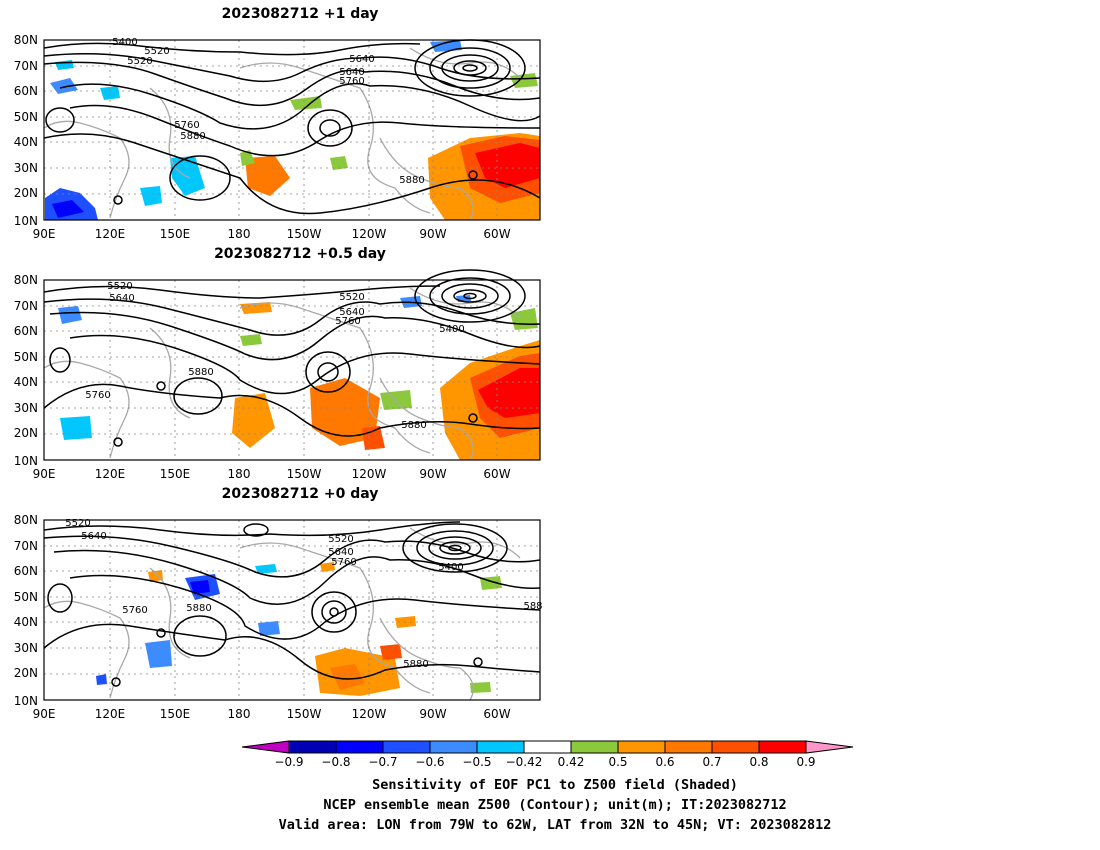  Describe the element at coordinates (829, 747) in the screenshot. I see `colorbar-arrow-right` at that location.